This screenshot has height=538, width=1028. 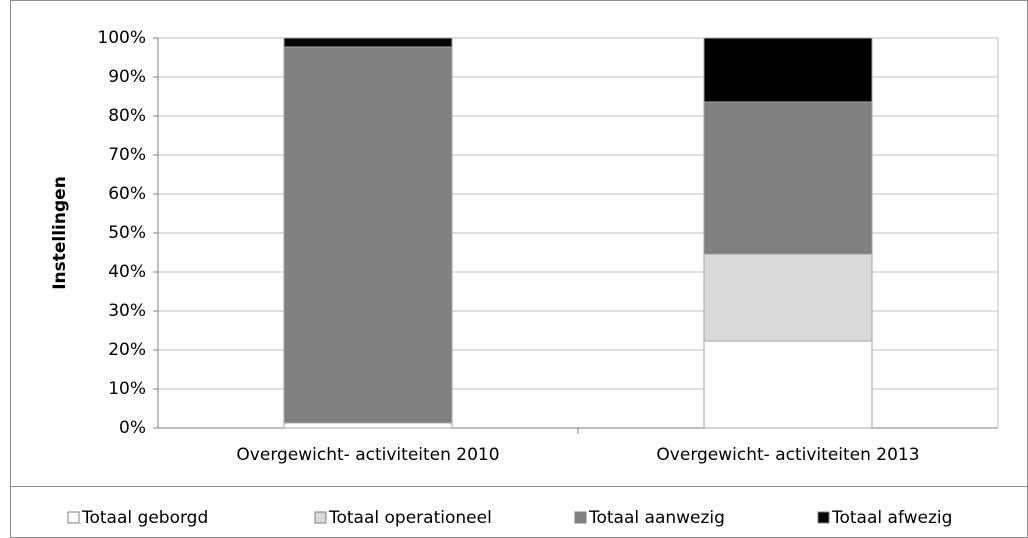 I want to click on legend-label: Totaal geborgd, so click(x=144, y=518).